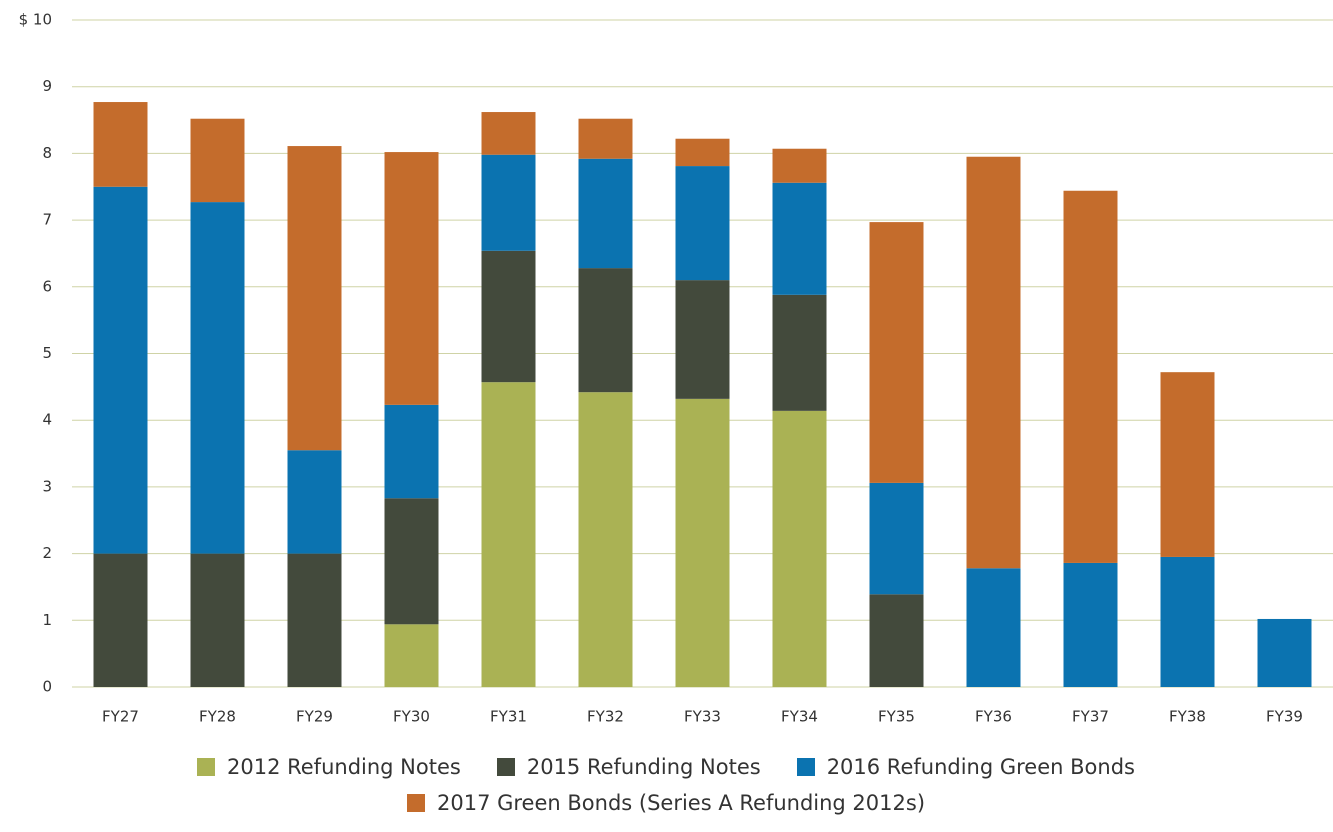 The width and height of the screenshot is (1333, 832). I want to click on y-tick-label: 0, so click(47, 687).